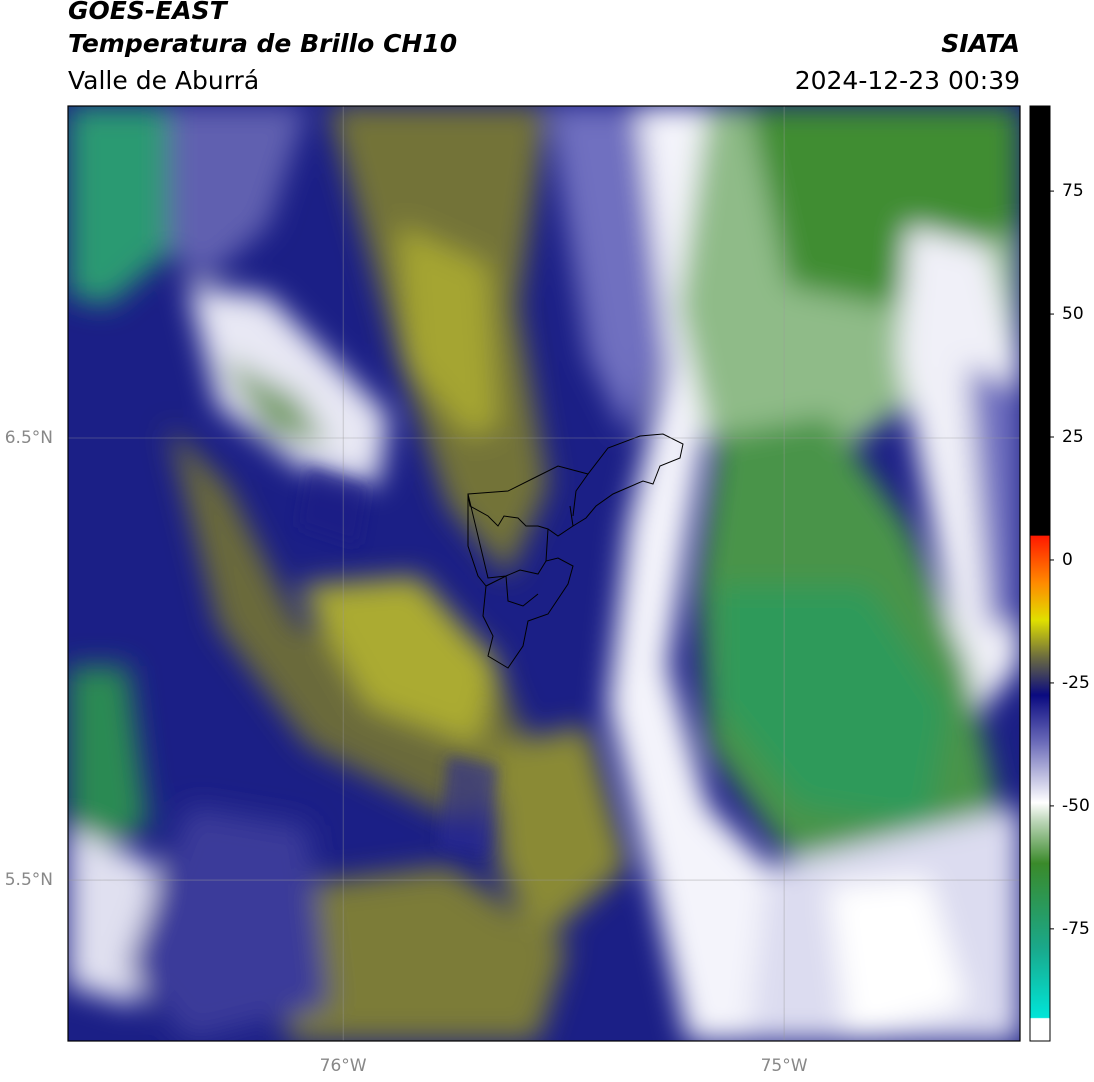 The height and width of the screenshot is (1082, 1094). What do you see at coordinates (1059, 573) in the screenshot?
I see `colorbar: 75 50 25 0 -25 -50 -75` at bounding box center [1059, 573].